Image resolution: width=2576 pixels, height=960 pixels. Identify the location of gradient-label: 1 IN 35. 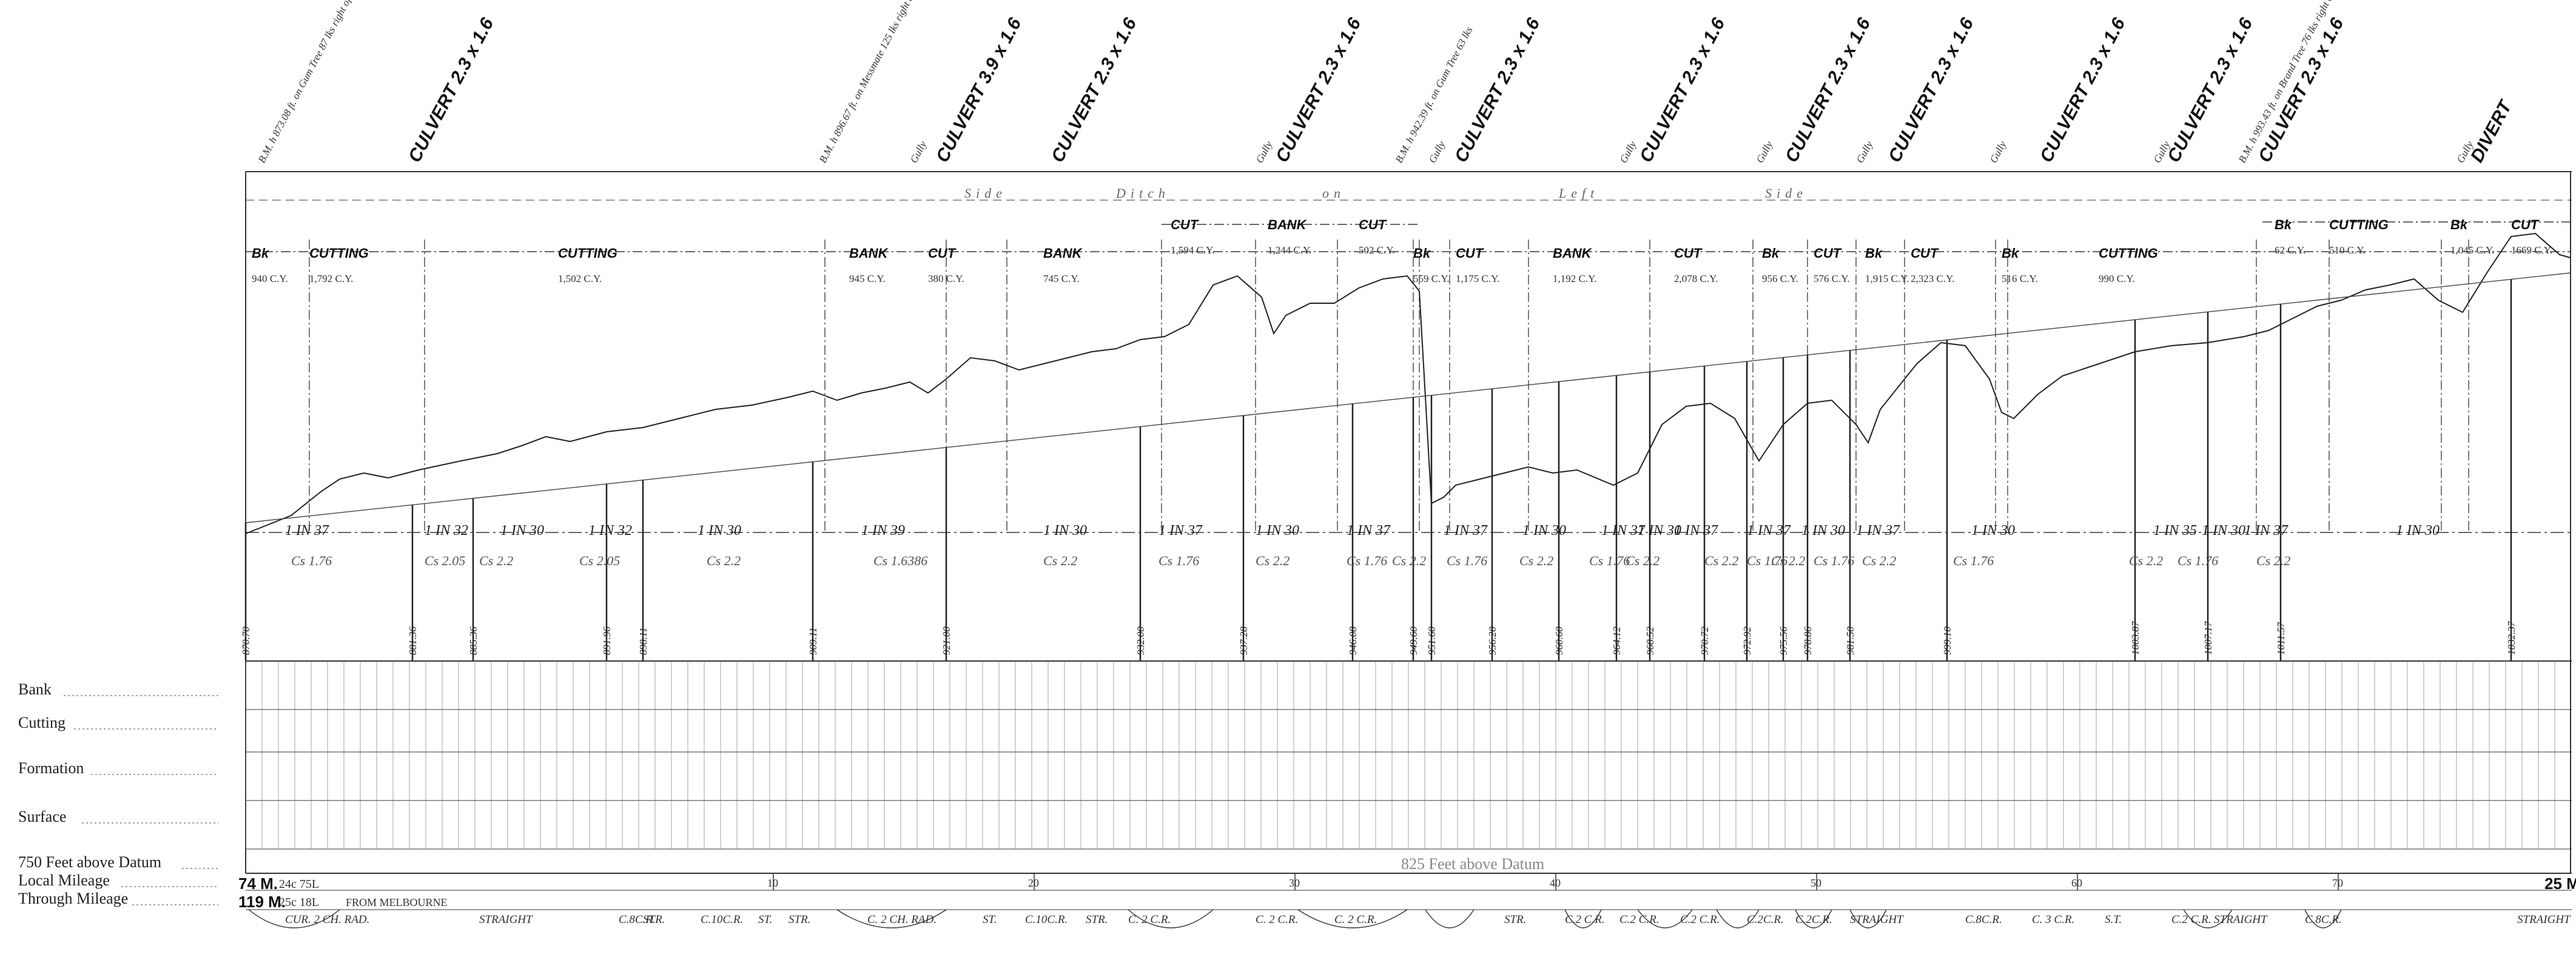
(2175, 531).